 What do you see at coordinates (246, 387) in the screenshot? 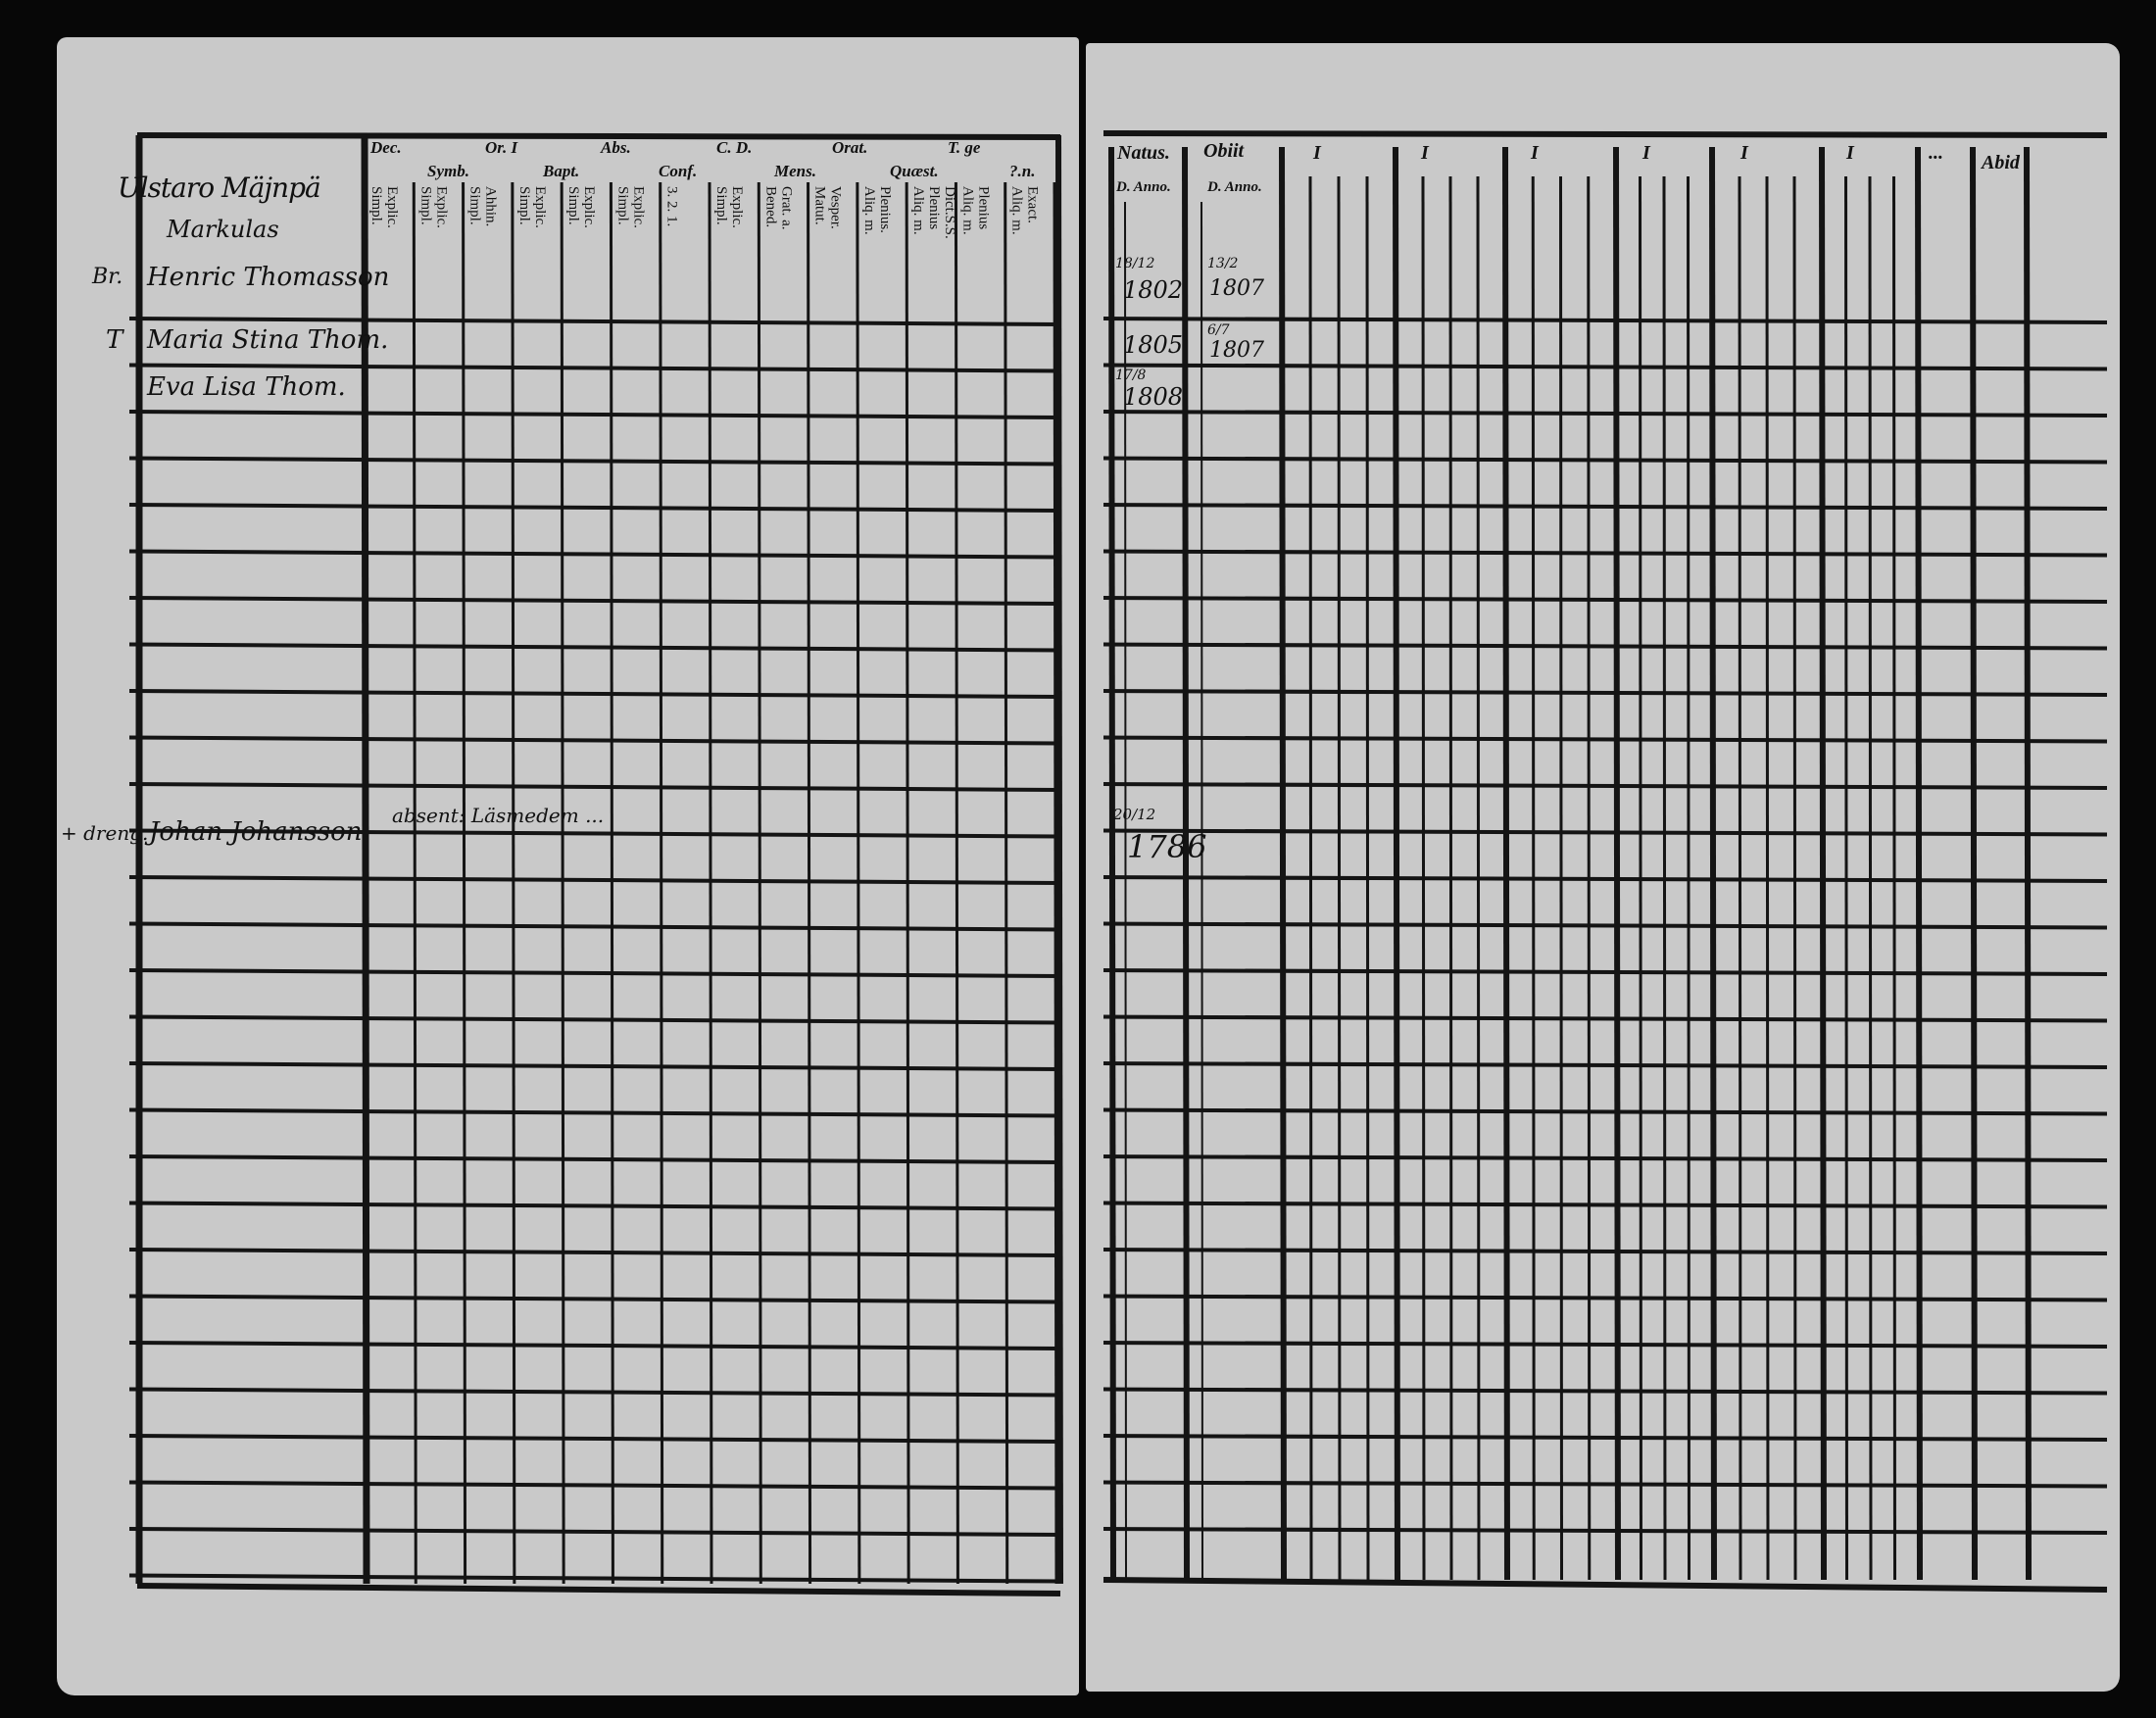
I see `entry-name: Eva Lisa Thom.` at bounding box center [246, 387].